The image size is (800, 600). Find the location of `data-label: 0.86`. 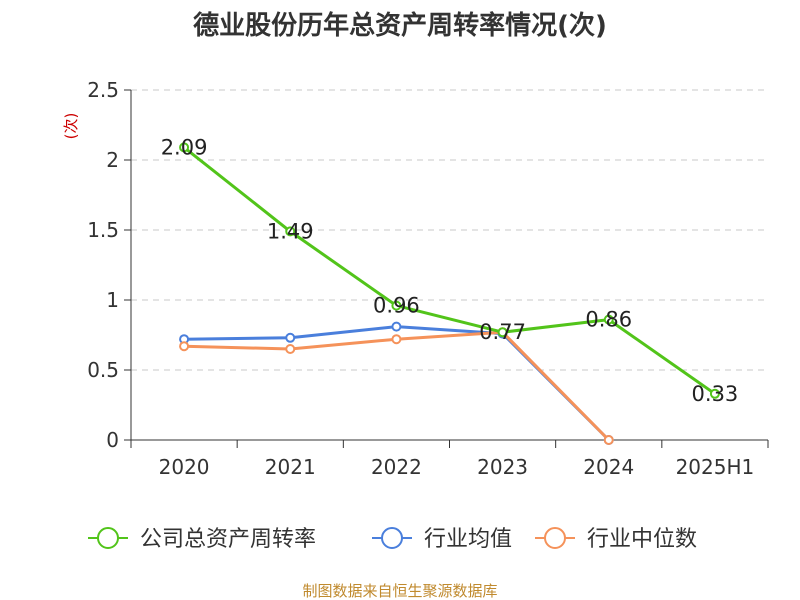

data-label: 0.86 is located at coordinates (608, 320).